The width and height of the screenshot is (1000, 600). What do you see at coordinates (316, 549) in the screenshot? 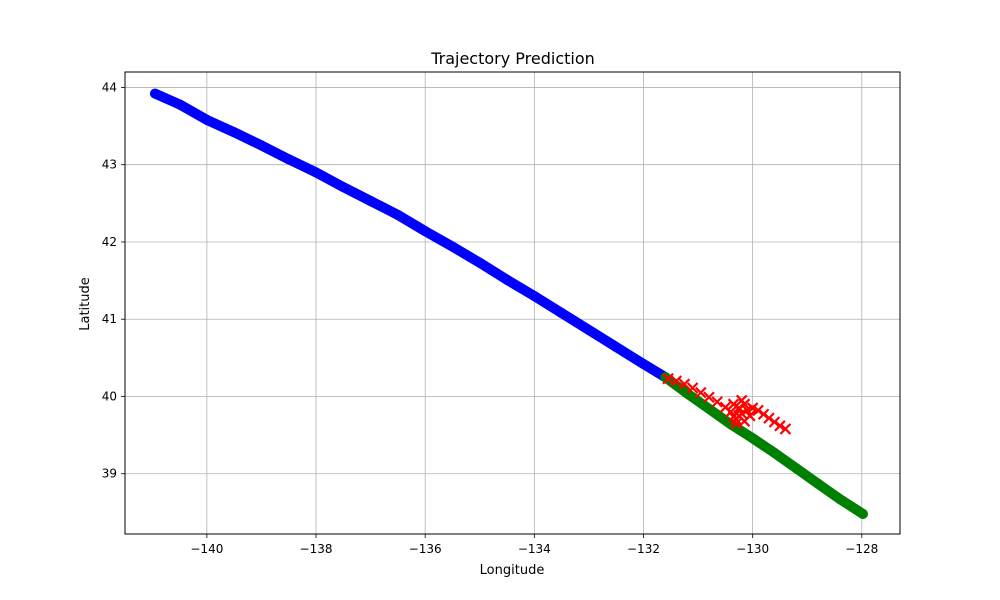
I see `x-tick-label: −138` at bounding box center [316, 549].